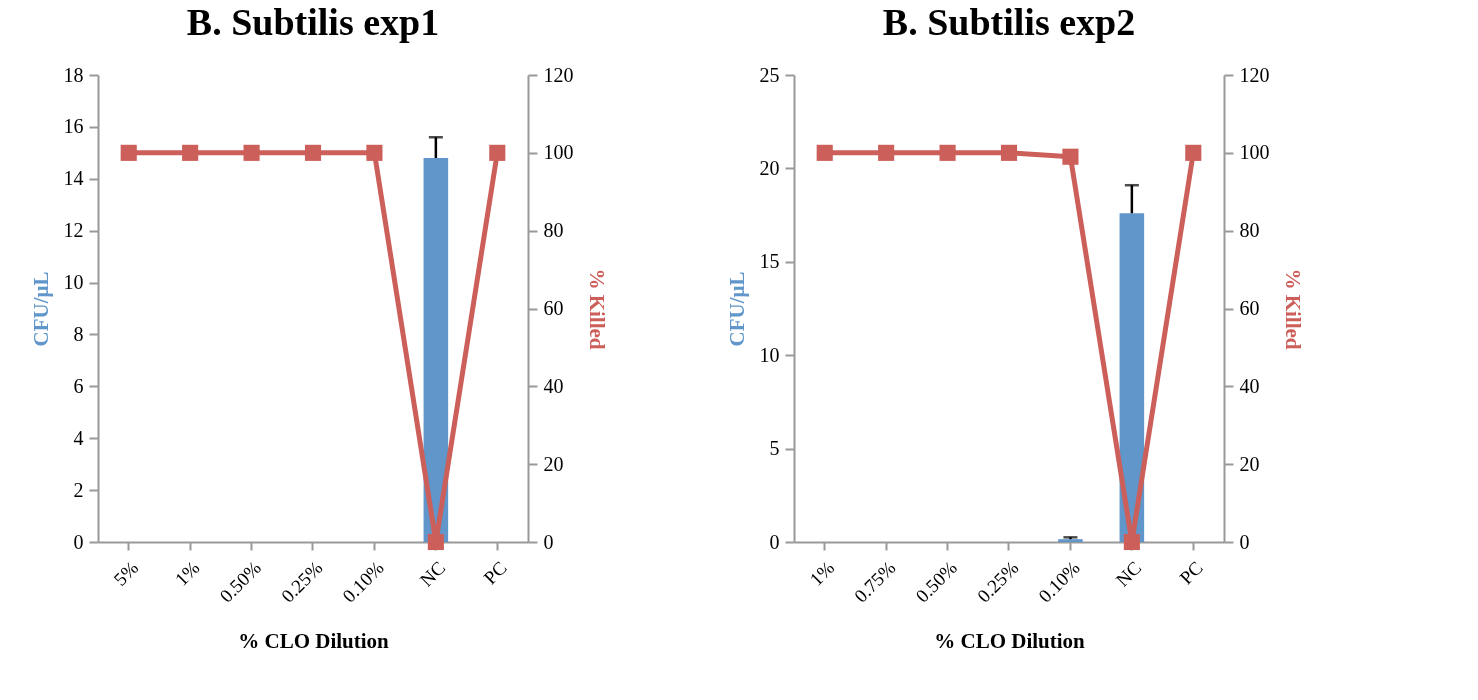 This screenshot has height=700, width=1478. Describe the element at coordinates (73, 126) in the screenshot. I see `y-tick-label: 16` at that location.